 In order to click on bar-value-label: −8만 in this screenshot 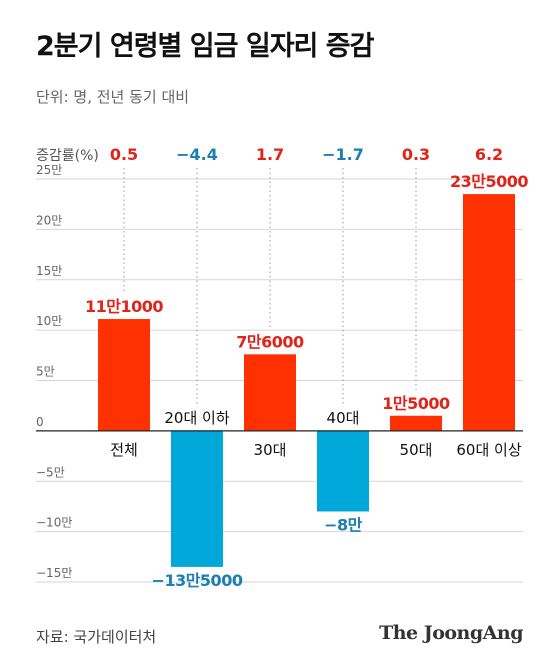, I will do `click(343, 524)`.